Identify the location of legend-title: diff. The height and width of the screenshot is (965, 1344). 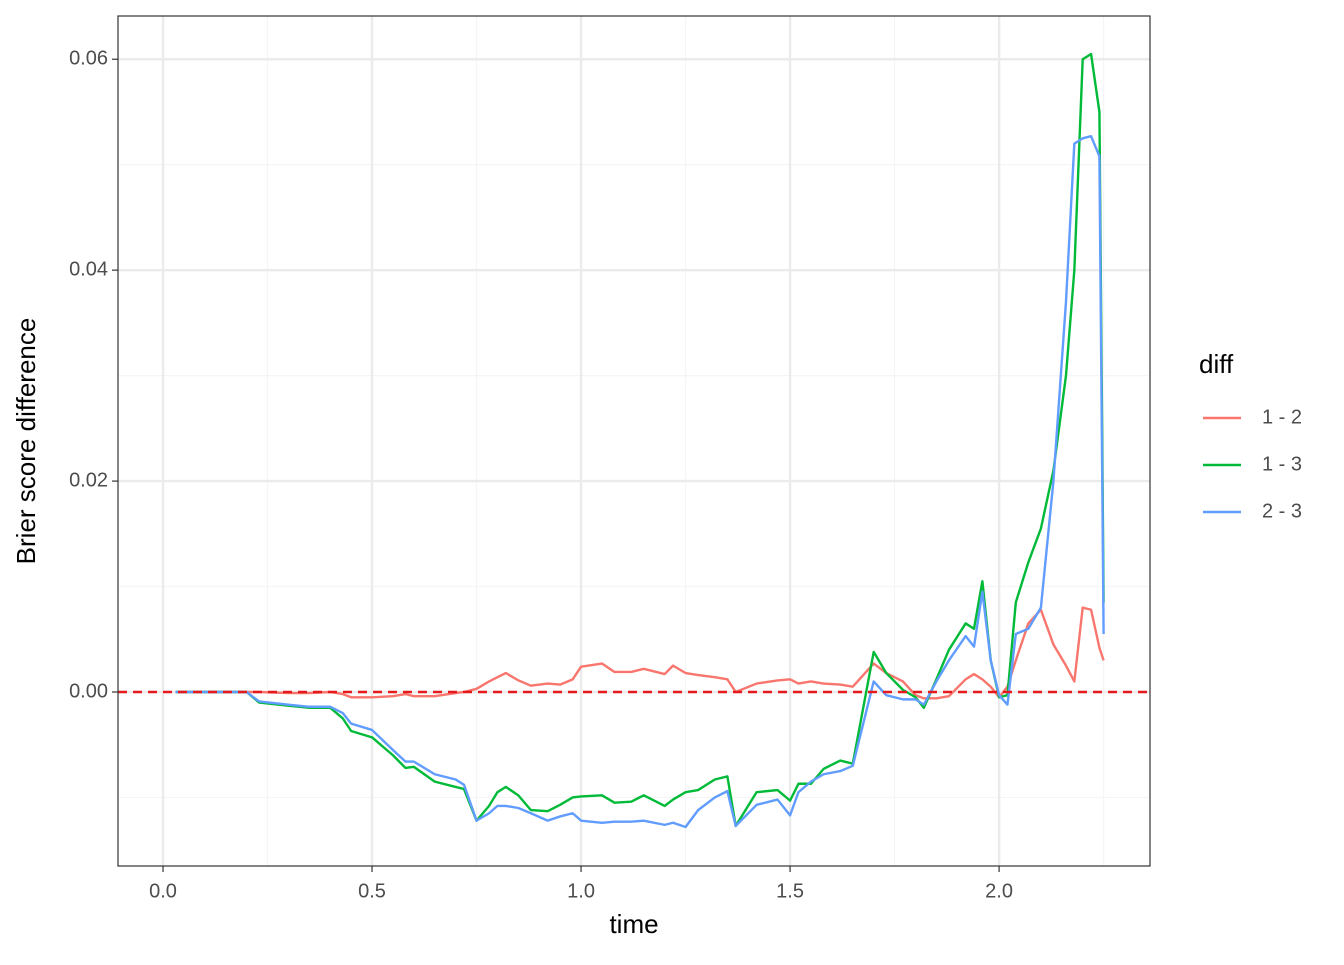
(1216, 364).